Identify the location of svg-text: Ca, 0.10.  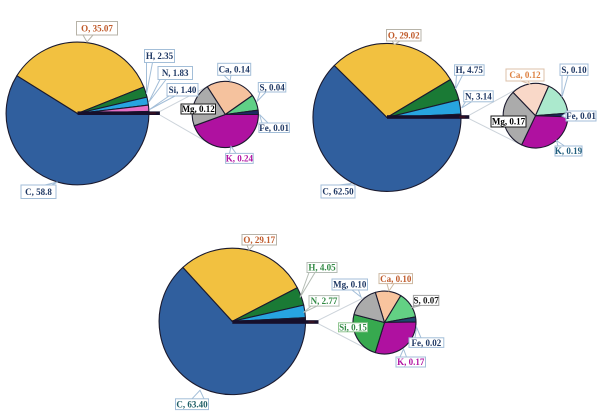
(396, 279).